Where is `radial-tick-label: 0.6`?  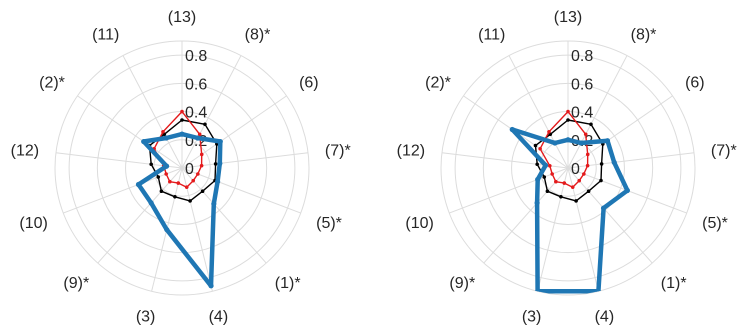
radial-tick-label: 0.6 is located at coordinates (196, 84).